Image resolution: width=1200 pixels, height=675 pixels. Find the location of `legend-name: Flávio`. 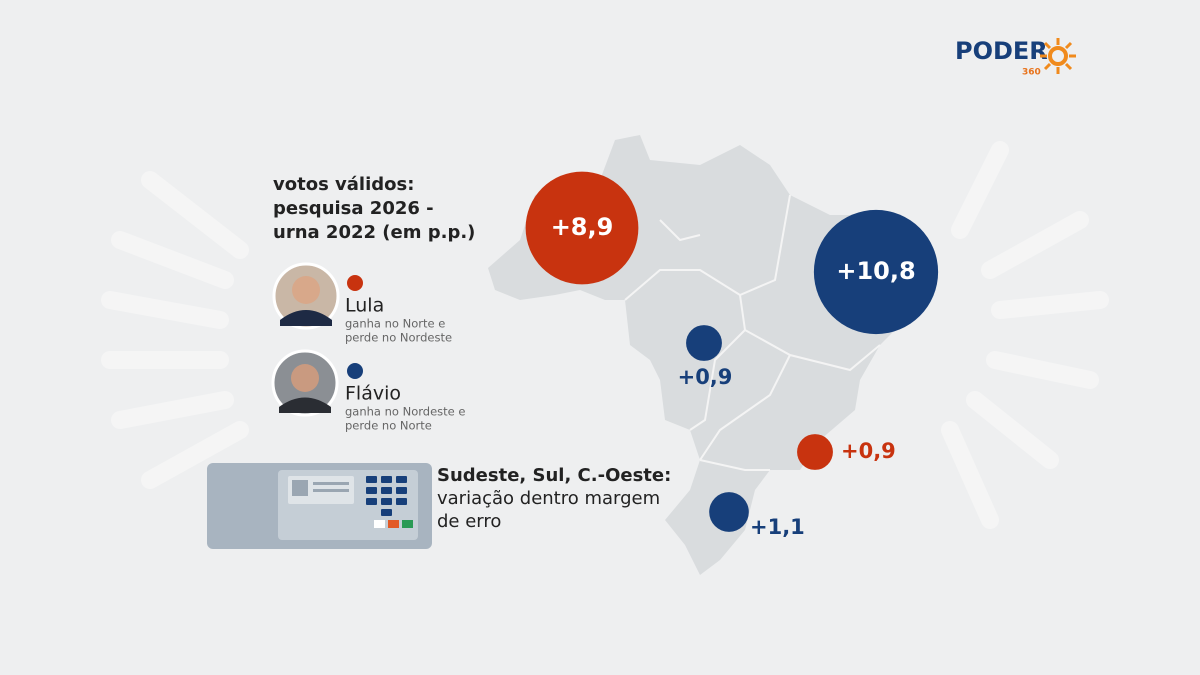

legend-name: Flávio is located at coordinates (373, 394).